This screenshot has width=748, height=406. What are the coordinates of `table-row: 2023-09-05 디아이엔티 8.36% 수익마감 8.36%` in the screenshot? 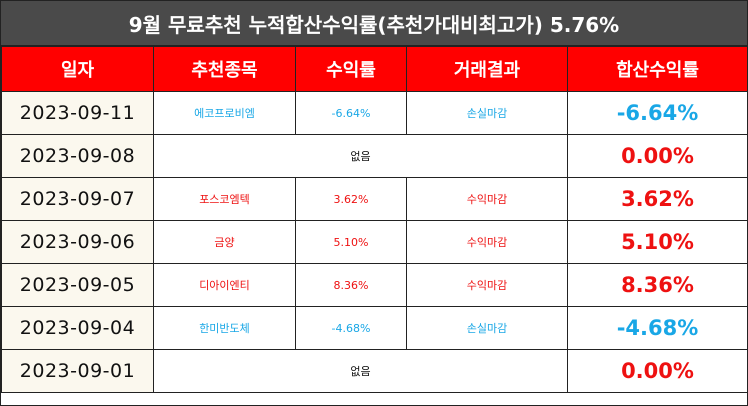 It's located at (374, 285).